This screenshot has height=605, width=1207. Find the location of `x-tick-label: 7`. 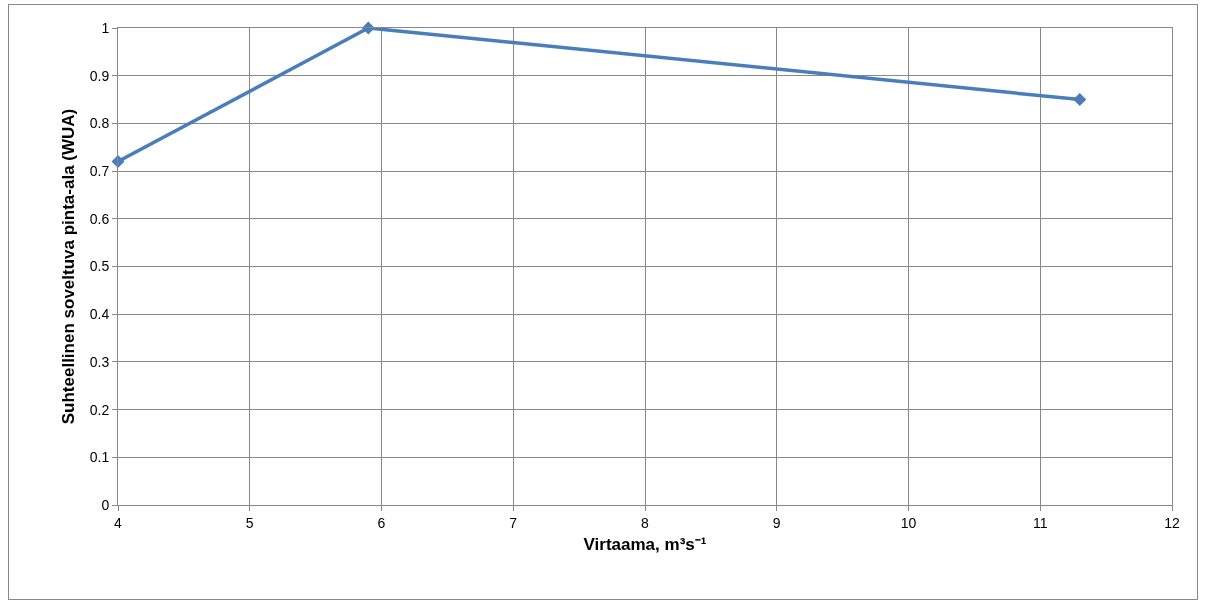

x-tick-label: 7 is located at coordinates (513, 522).